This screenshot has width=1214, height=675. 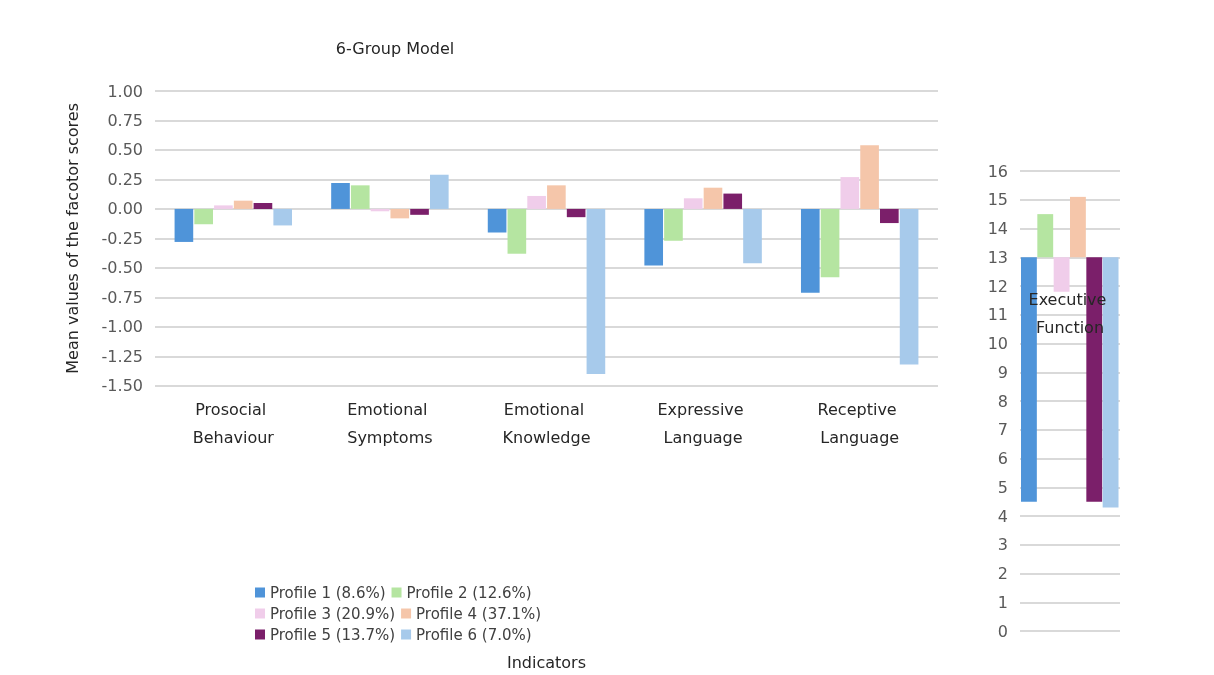 What do you see at coordinates (1002, 372) in the screenshot?
I see `y-tick-label: 9` at bounding box center [1002, 372].